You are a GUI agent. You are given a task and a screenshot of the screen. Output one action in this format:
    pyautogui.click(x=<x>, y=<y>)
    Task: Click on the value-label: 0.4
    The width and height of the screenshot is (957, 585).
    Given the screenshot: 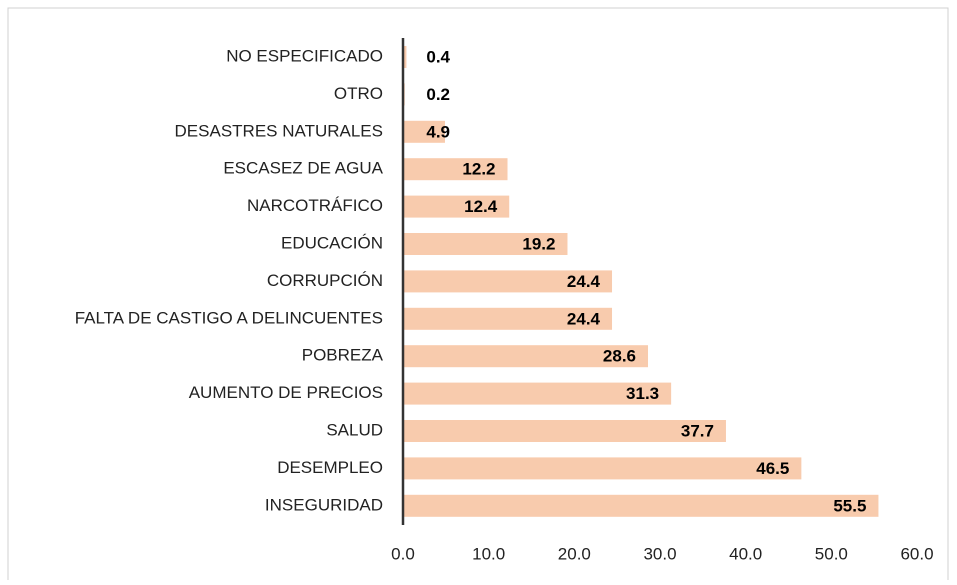 What is the action you would take?
    pyautogui.click(x=438, y=56)
    